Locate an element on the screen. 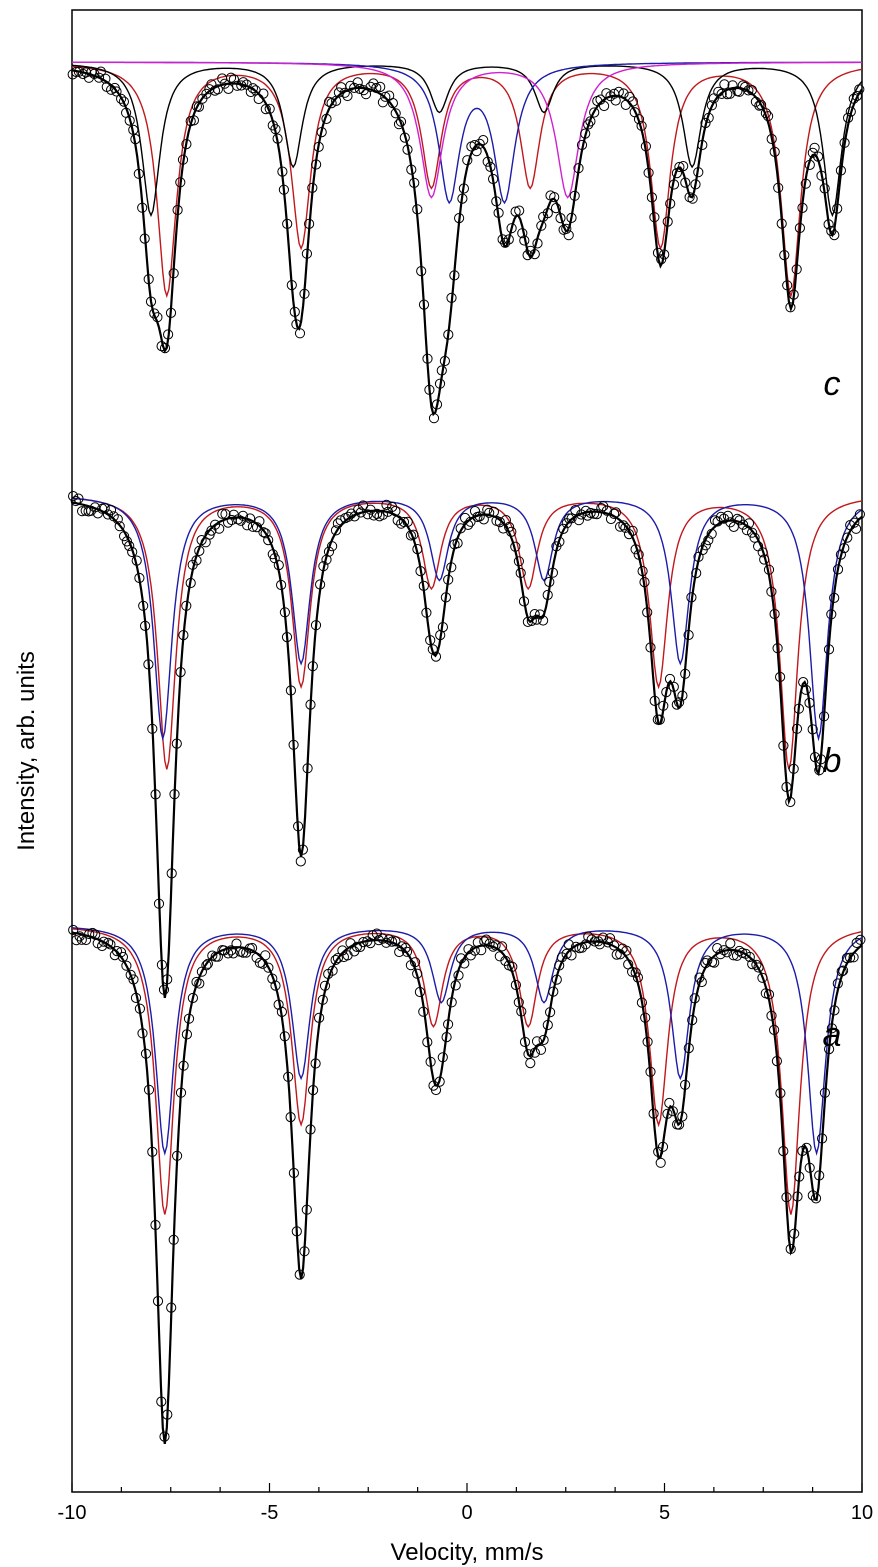 This screenshot has height=1567, width=878. x-tick-label: -5 is located at coordinates (270, 1513).